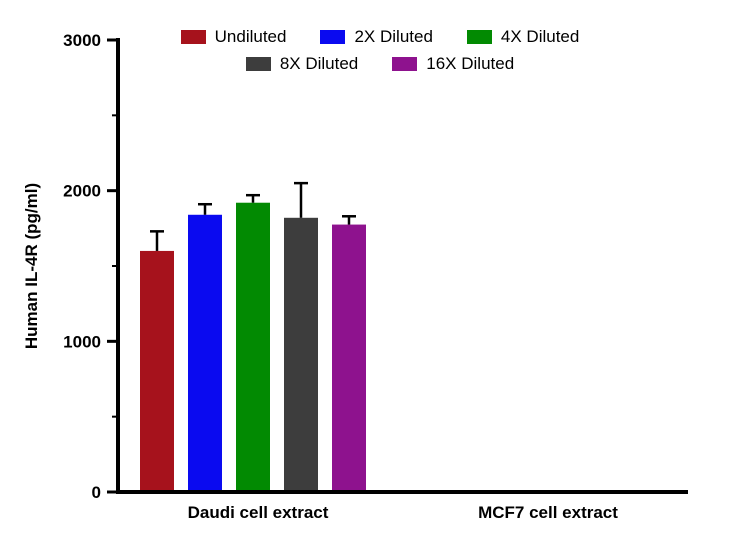 The image size is (750, 552). Describe the element at coordinates (349, 358) in the screenshot. I see `bar-16x-diluted-group0` at that location.